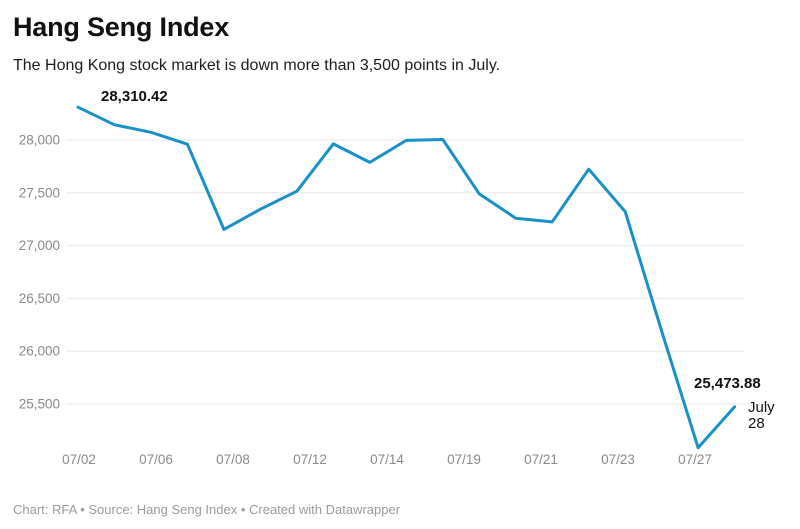 The width and height of the screenshot is (800, 529). What do you see at coordinates (39, 245) in the screenshot?
I see `y-tick-label: 27,000` at bounding box center [39, 245].